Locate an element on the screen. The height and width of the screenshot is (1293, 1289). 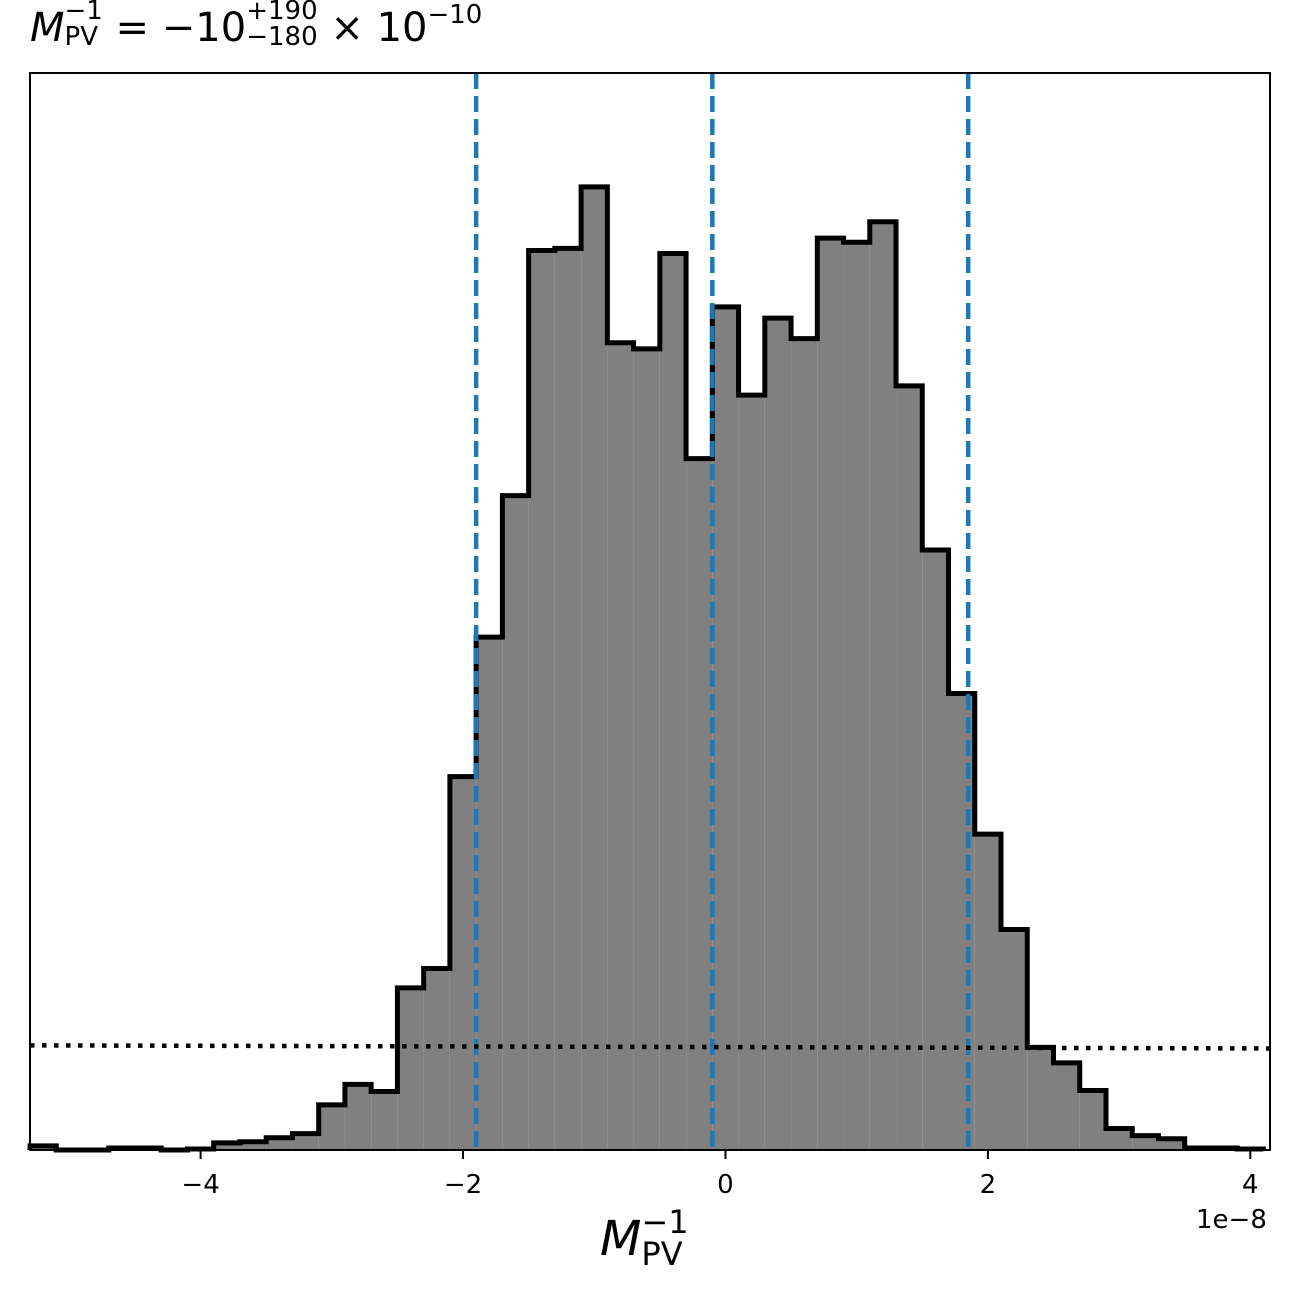
x-axis-label-symbol: M is located at coordinates (621, 1239).